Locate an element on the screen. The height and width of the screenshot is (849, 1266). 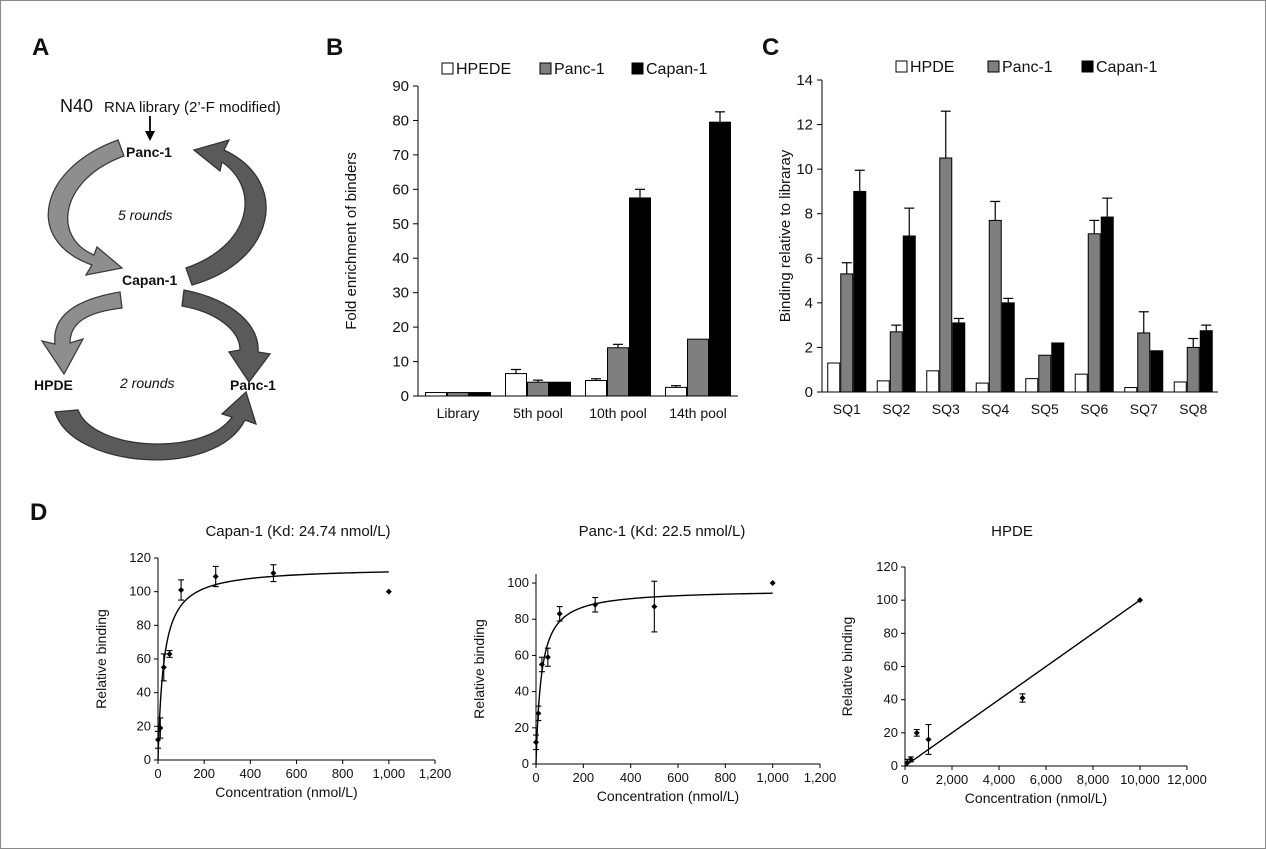
bar-hpede-14th-pool is located at coordinates (676, 391).